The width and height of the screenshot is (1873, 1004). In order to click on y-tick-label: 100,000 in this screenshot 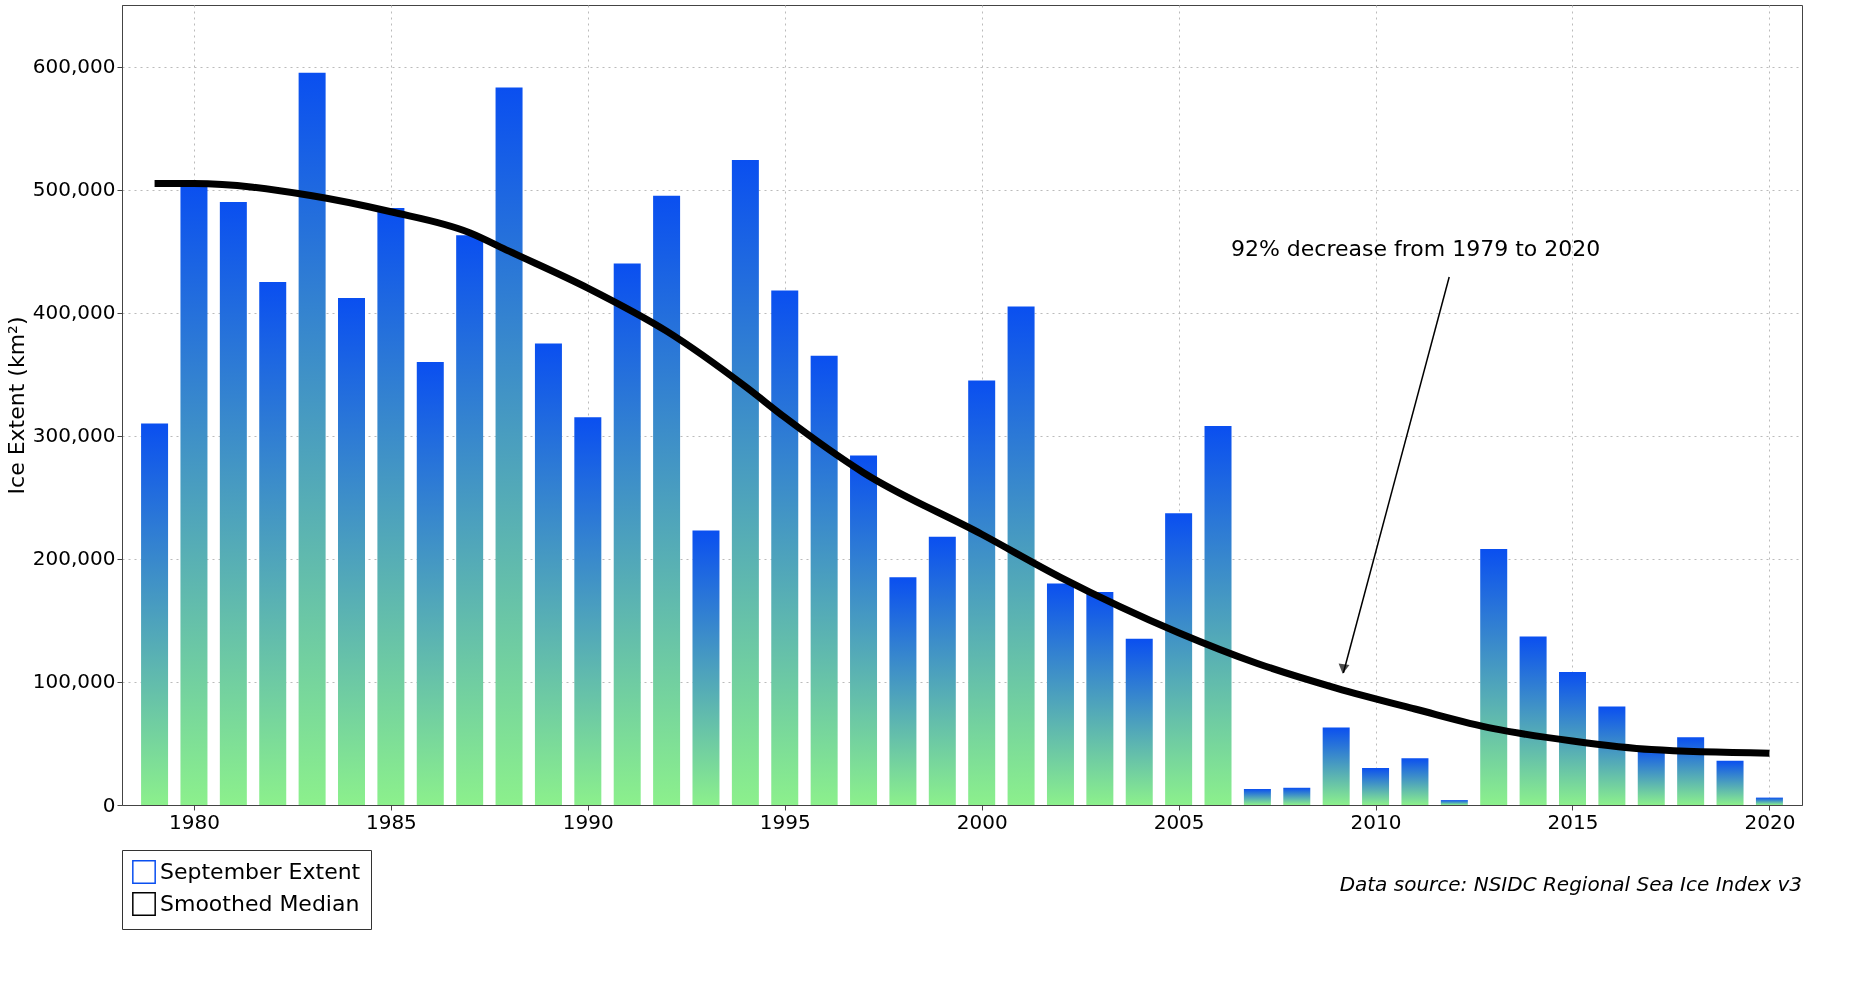, I will do `click(74, 681)`.